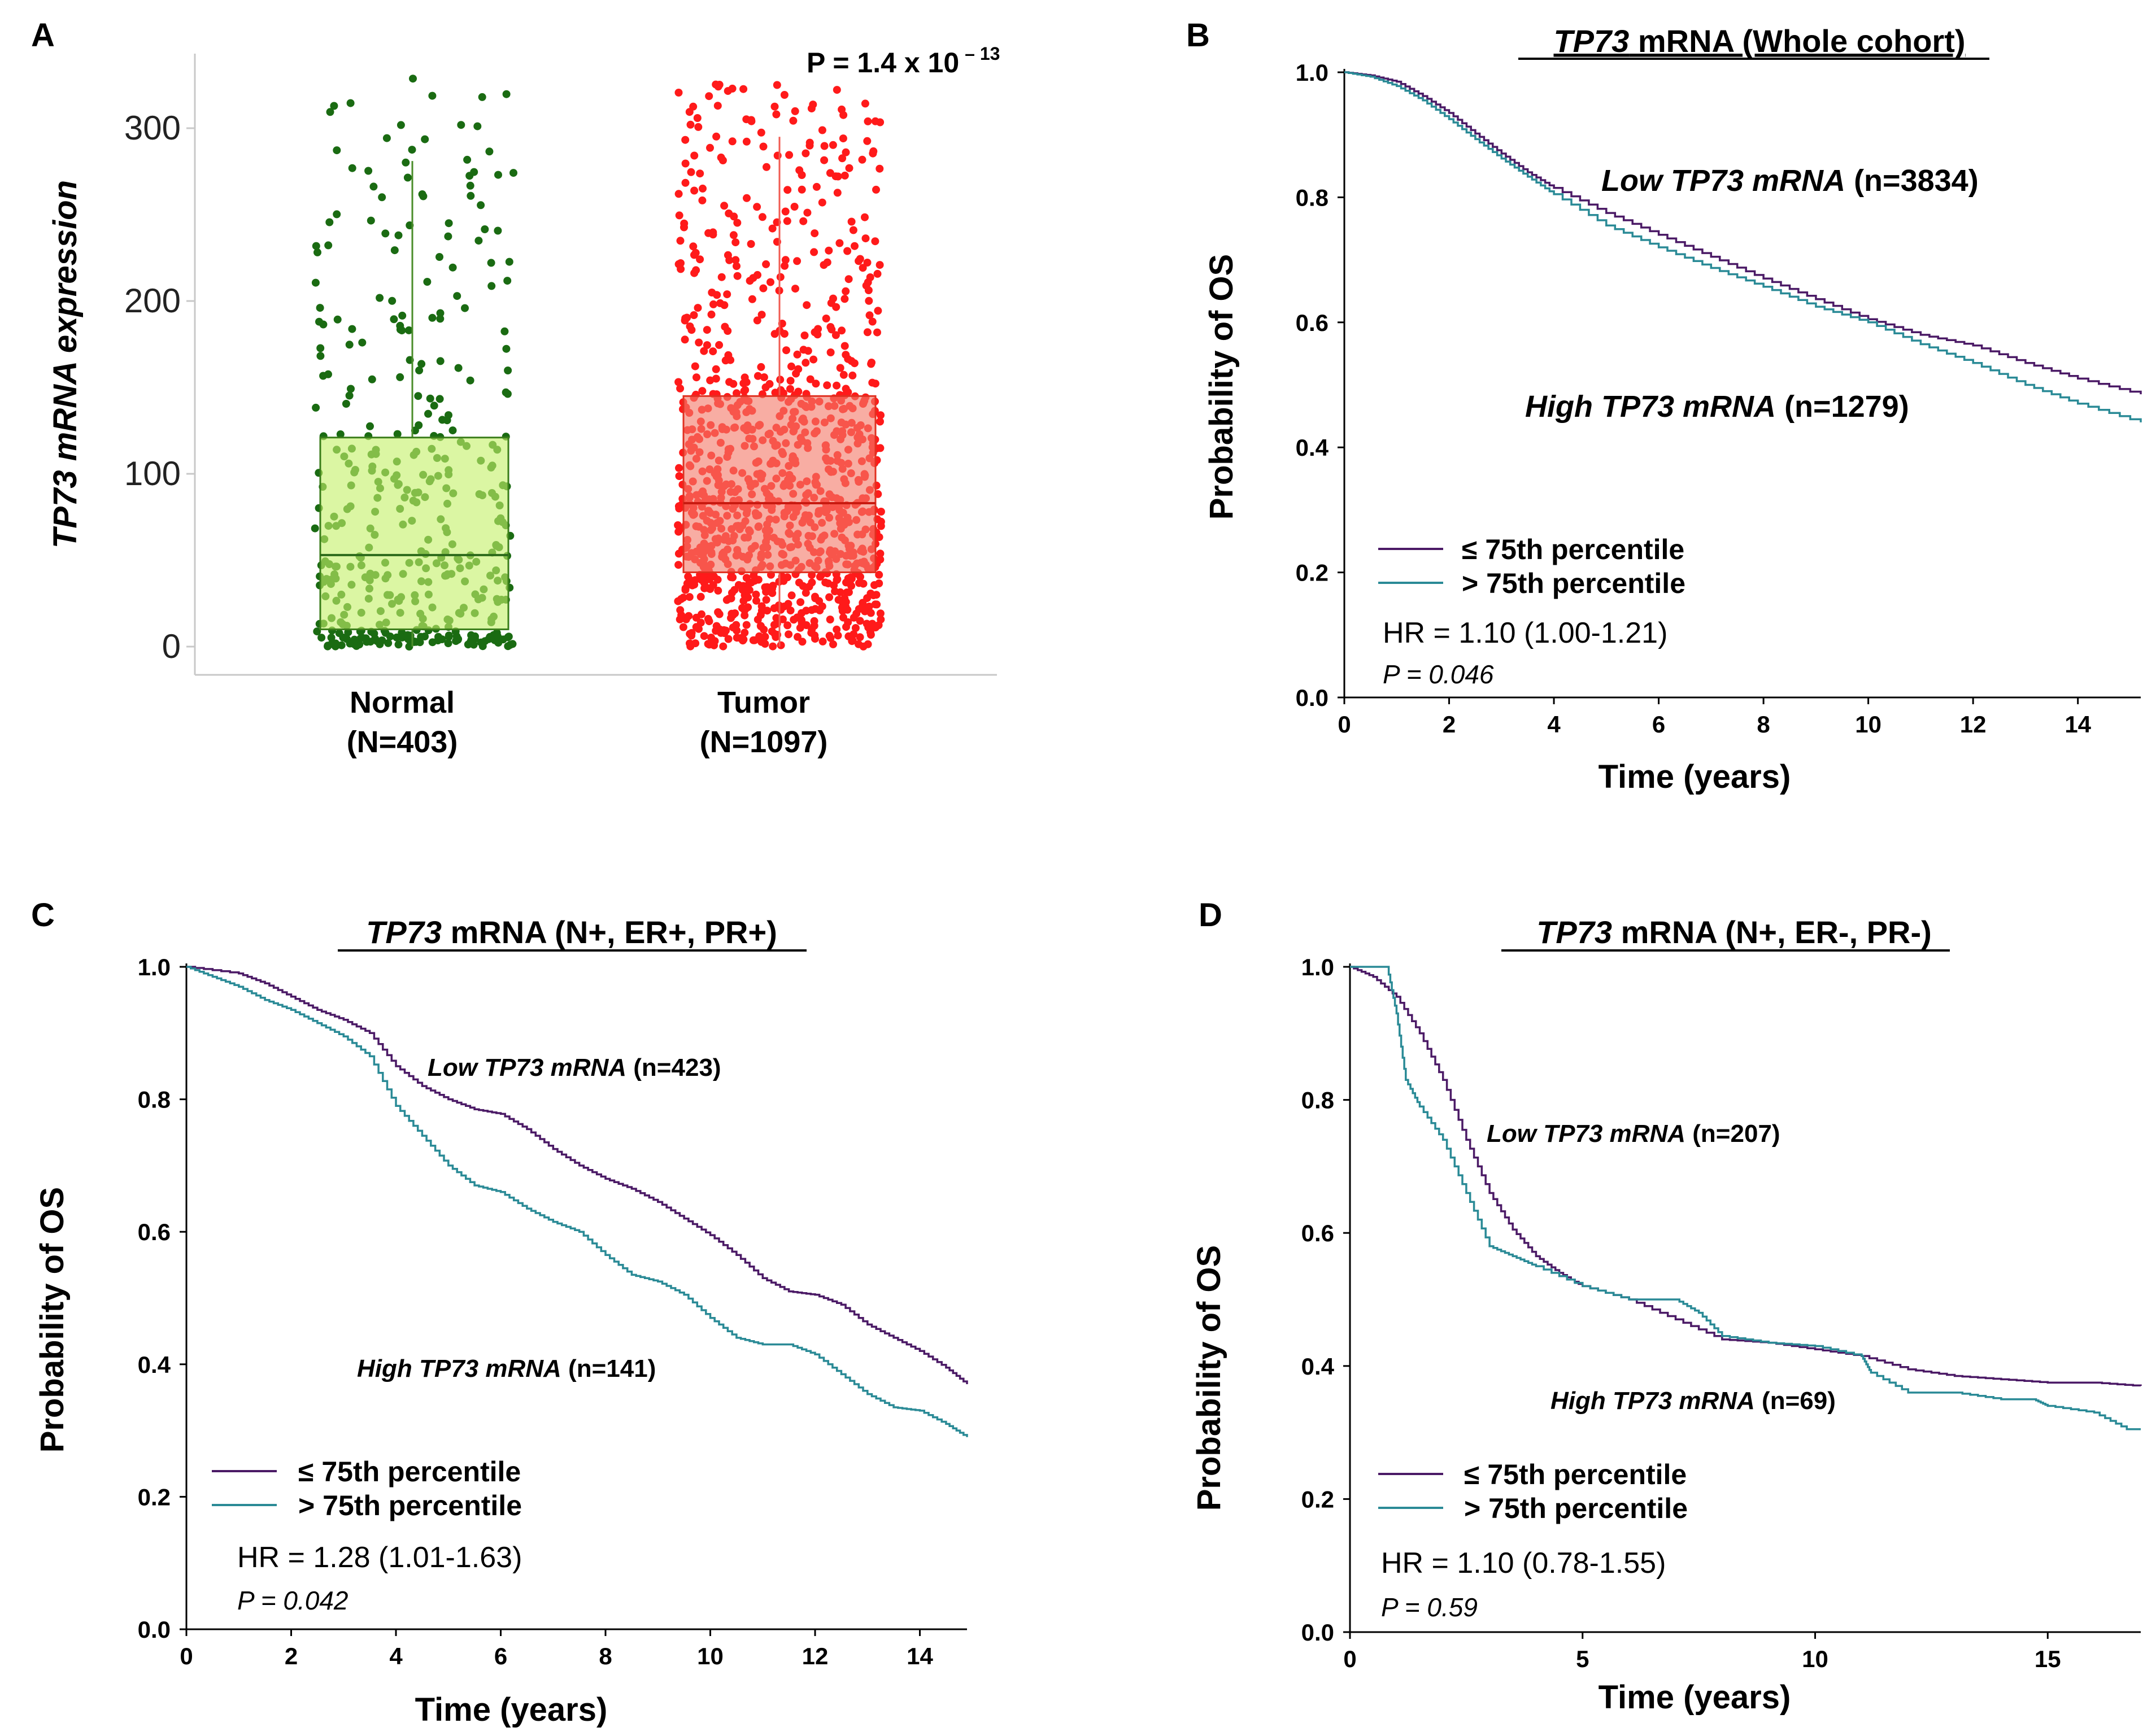  I want to click on panel-c-x-axis-title: Time (years), so click(512, 1710).